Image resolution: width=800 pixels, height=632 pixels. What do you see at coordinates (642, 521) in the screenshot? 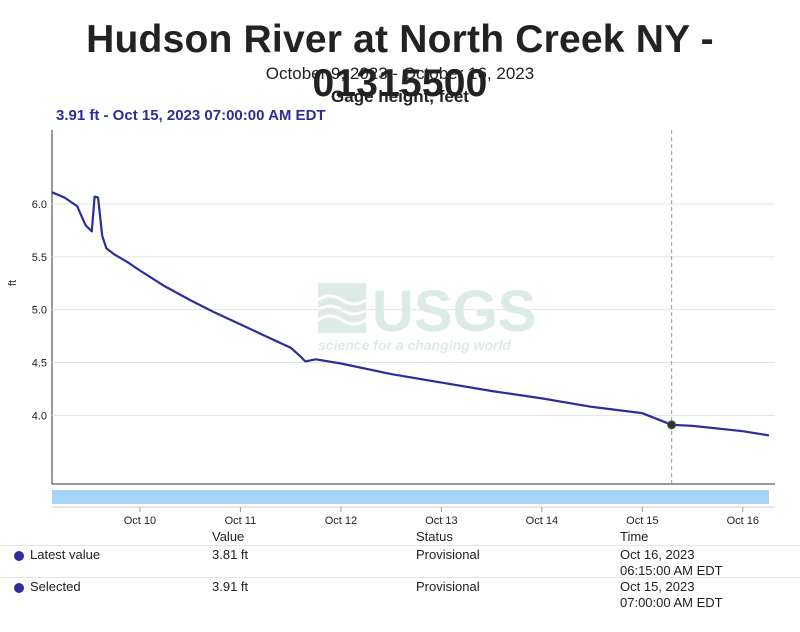
I see `x-tick-label: Oct 15` at bounding box center [642, 521].